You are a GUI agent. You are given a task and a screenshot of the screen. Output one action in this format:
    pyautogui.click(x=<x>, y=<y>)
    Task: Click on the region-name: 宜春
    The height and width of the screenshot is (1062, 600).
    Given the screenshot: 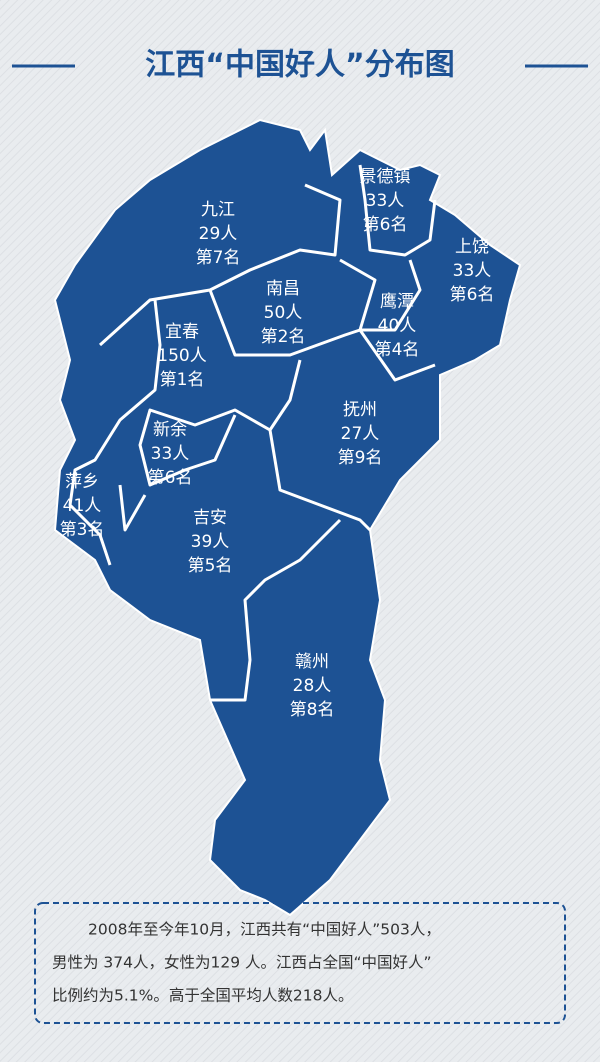 What is the action you would take?
    pyautogui.click(x=182, y=332)
    